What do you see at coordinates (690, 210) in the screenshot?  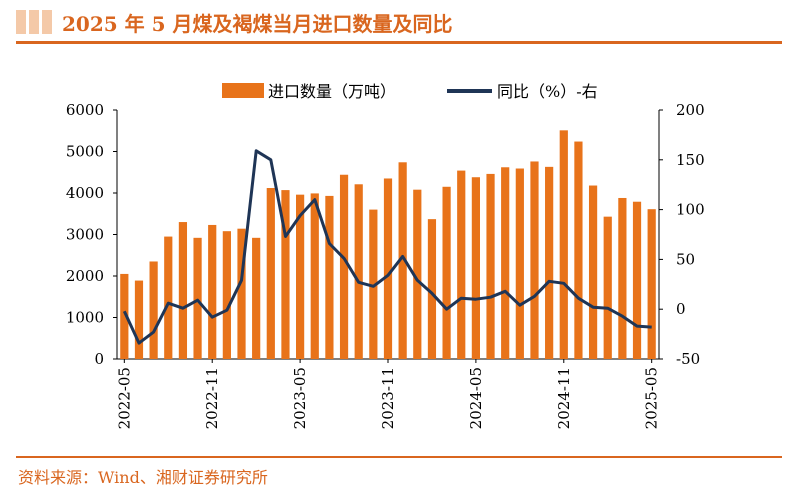 I see `y-right-tick-label: 100` at bounding box center [690, 210].